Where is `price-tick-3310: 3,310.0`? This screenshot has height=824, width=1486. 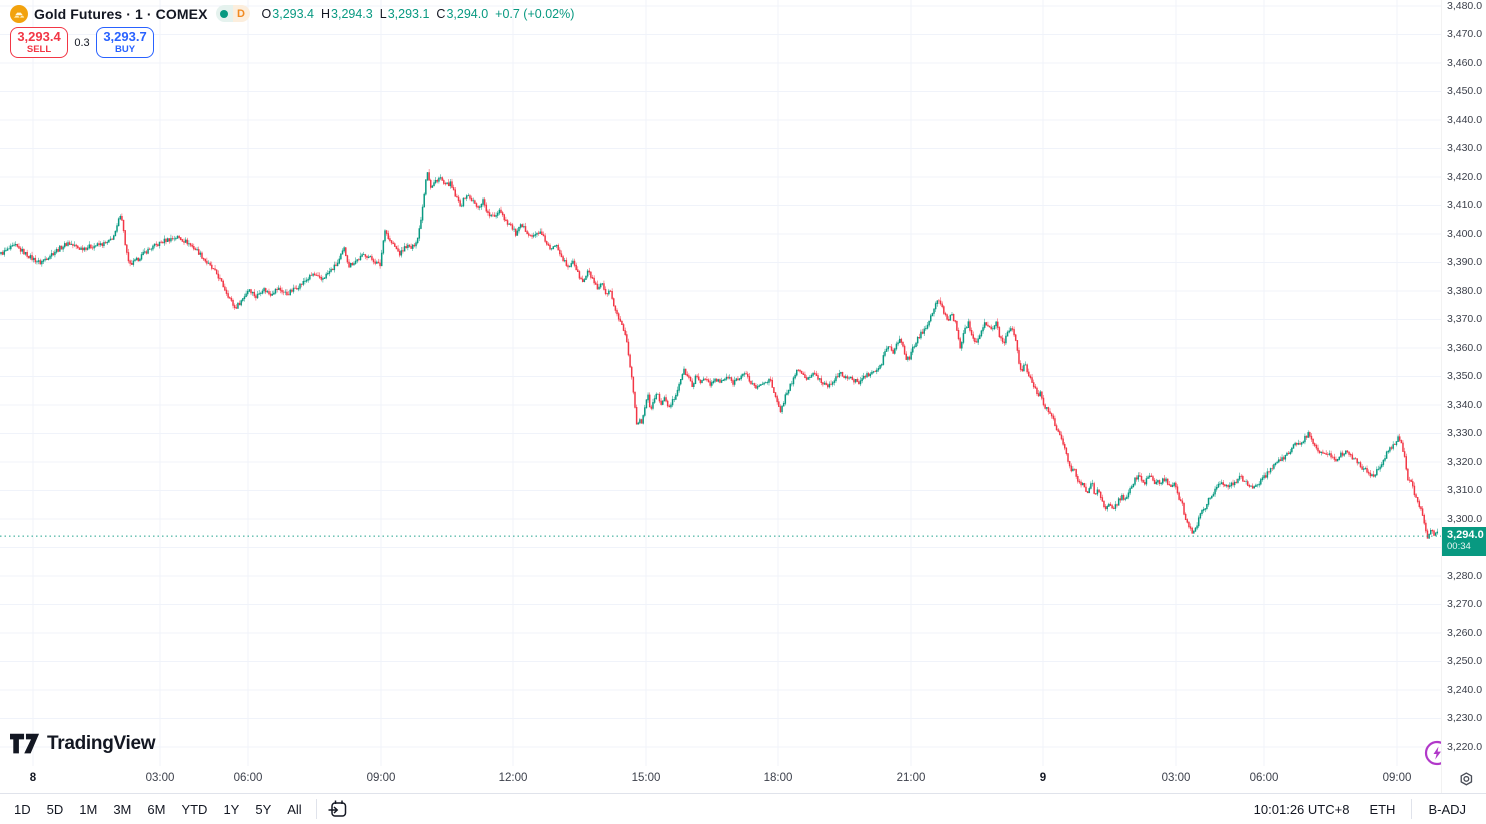 price-tick-3310: 3,310.0 is located at coordinates (1465, 490).